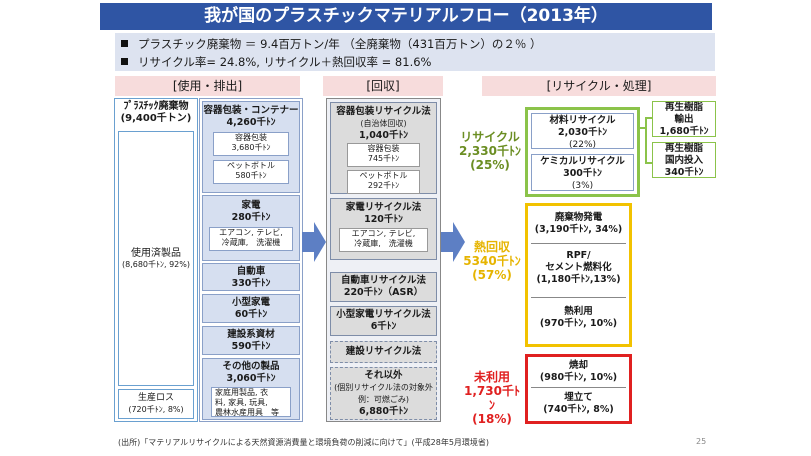  I want to click on use-item-construction: 建設系資材 590千ﾄﾝ, so click(251, 340).